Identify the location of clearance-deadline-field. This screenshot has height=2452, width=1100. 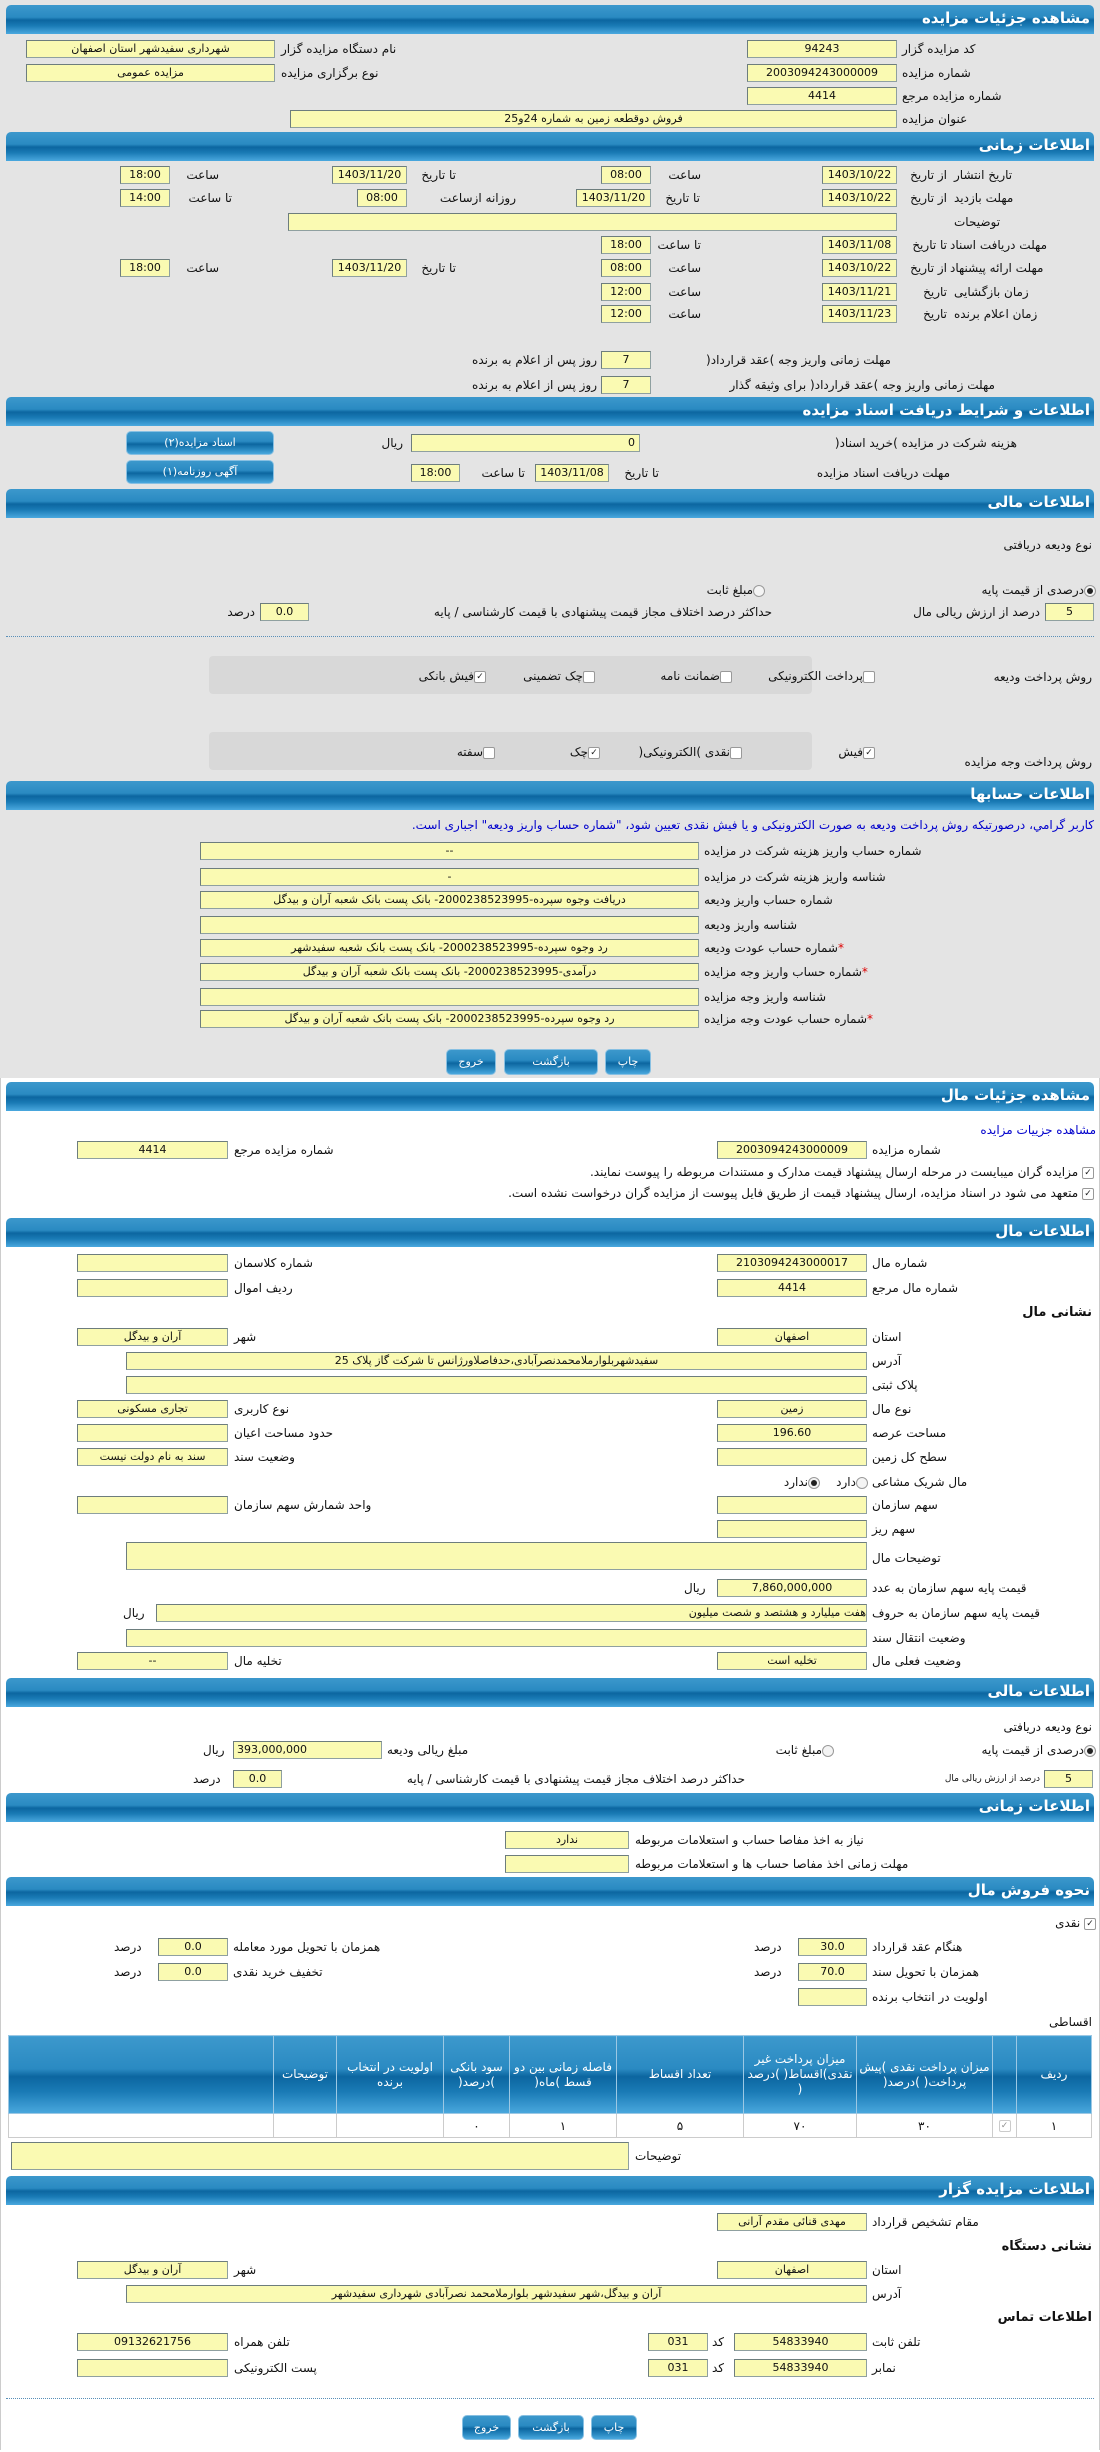
(567, 1864).